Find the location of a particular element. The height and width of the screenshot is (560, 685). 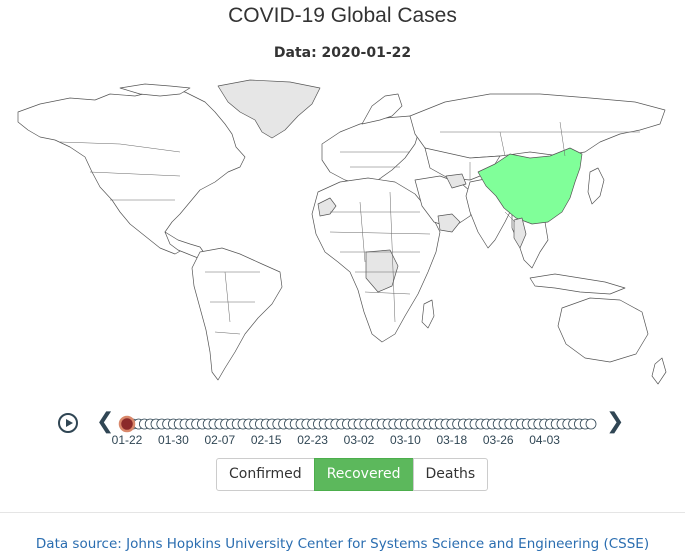

border-lines-africa is located at coordinates (380, 257).